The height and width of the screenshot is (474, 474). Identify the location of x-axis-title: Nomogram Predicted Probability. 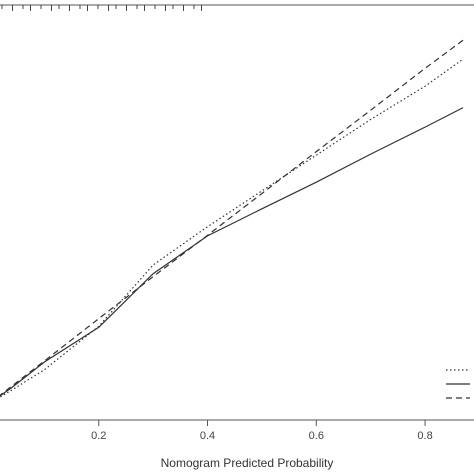
(247, 463).